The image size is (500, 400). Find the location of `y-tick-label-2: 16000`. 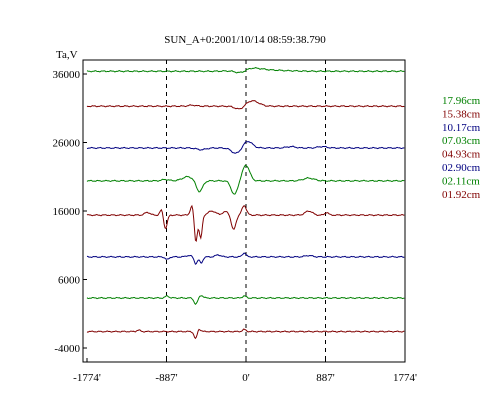

y-tick-label-2: 16000 is located at coordinates (67, 212).